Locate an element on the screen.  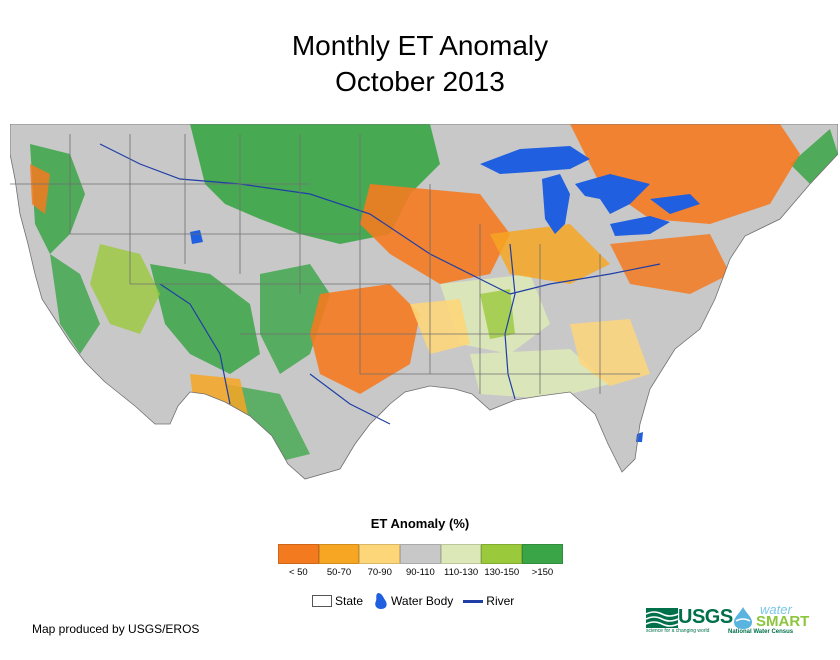
key-river-label: River is located at coordinates (500, 601).